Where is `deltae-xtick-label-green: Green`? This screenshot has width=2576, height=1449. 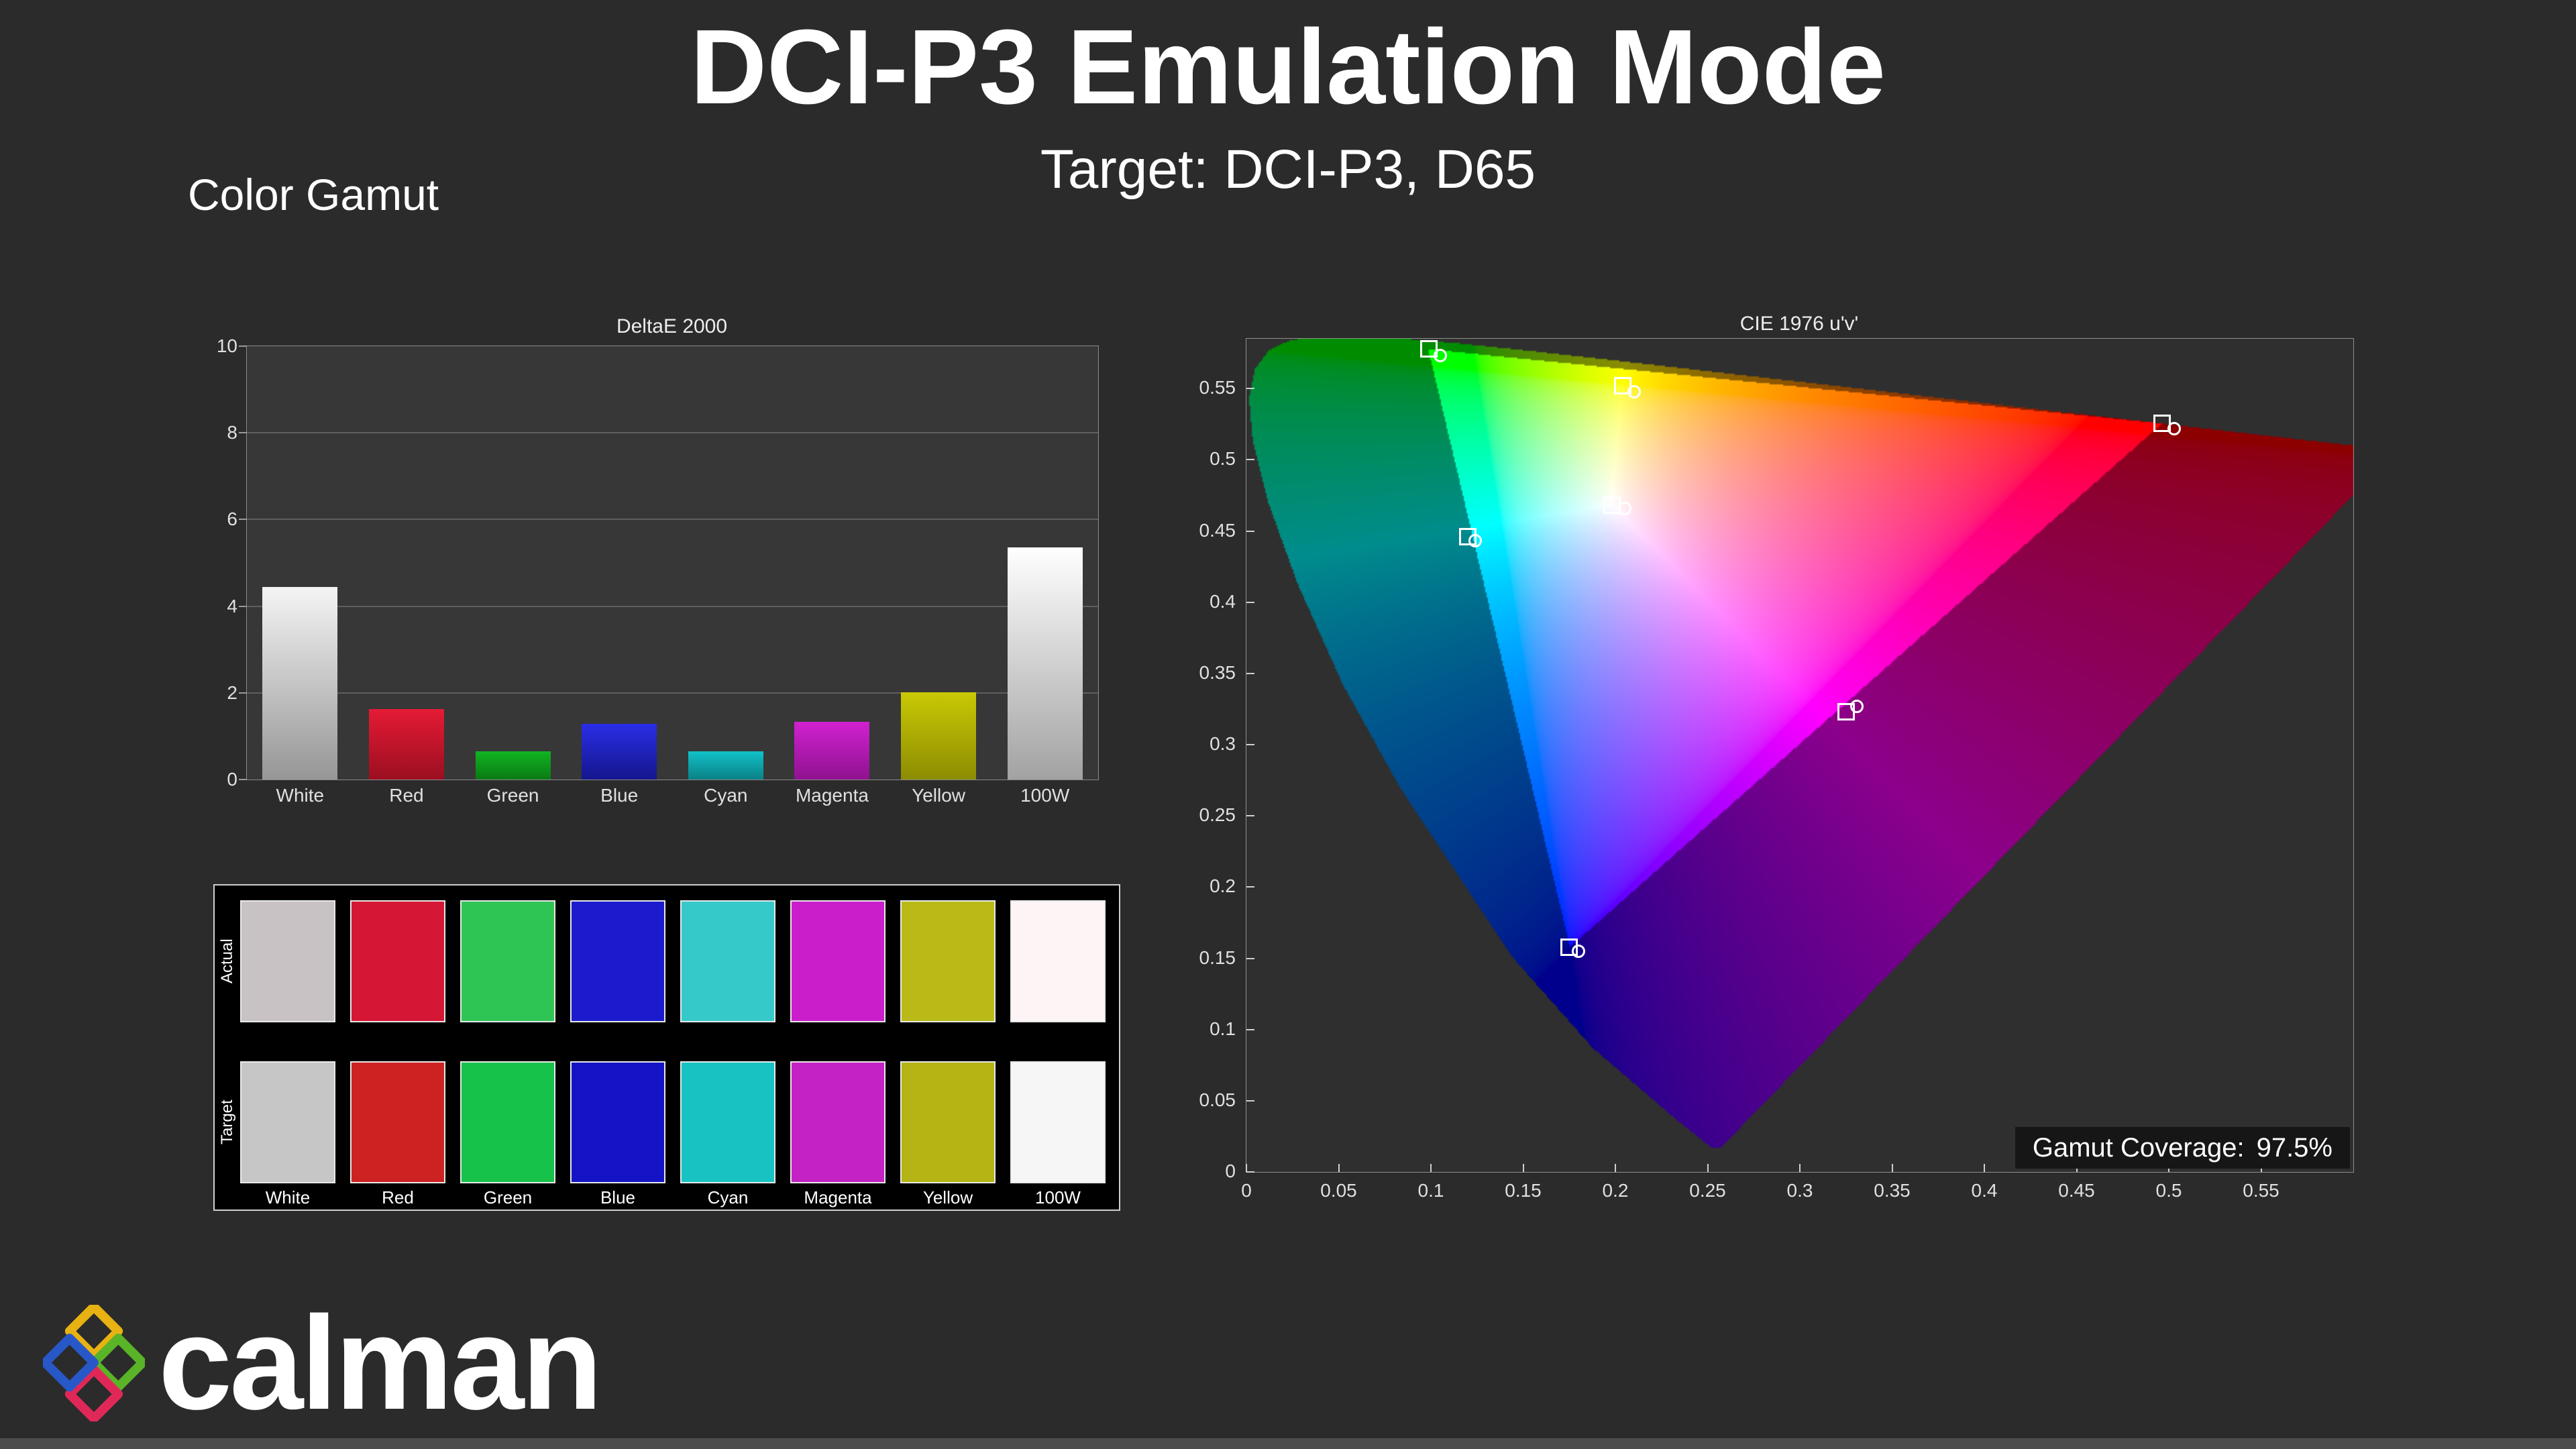
deltae-xtick-label-green: Green is located at coordinates (512, 795).